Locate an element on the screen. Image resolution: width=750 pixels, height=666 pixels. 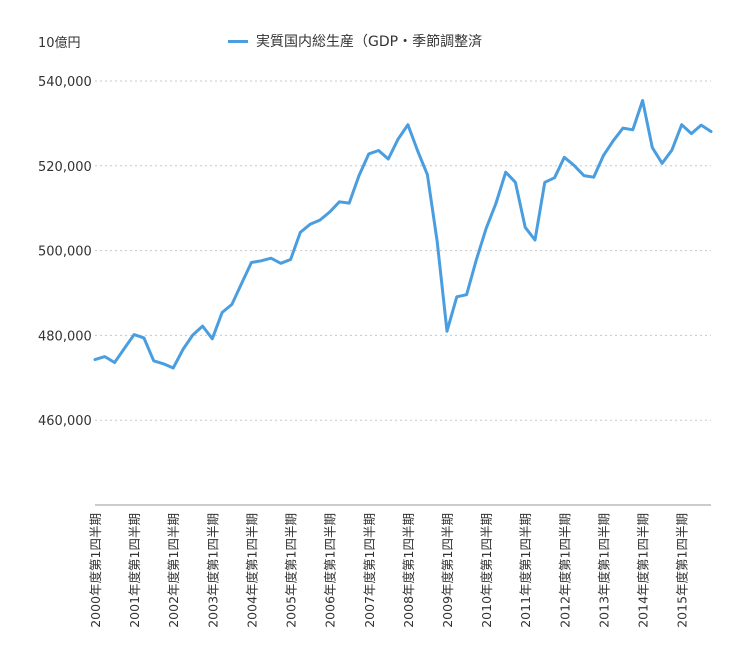
x-tick-label: 2011年度第1四半期 is located at coordinates (525, 570).